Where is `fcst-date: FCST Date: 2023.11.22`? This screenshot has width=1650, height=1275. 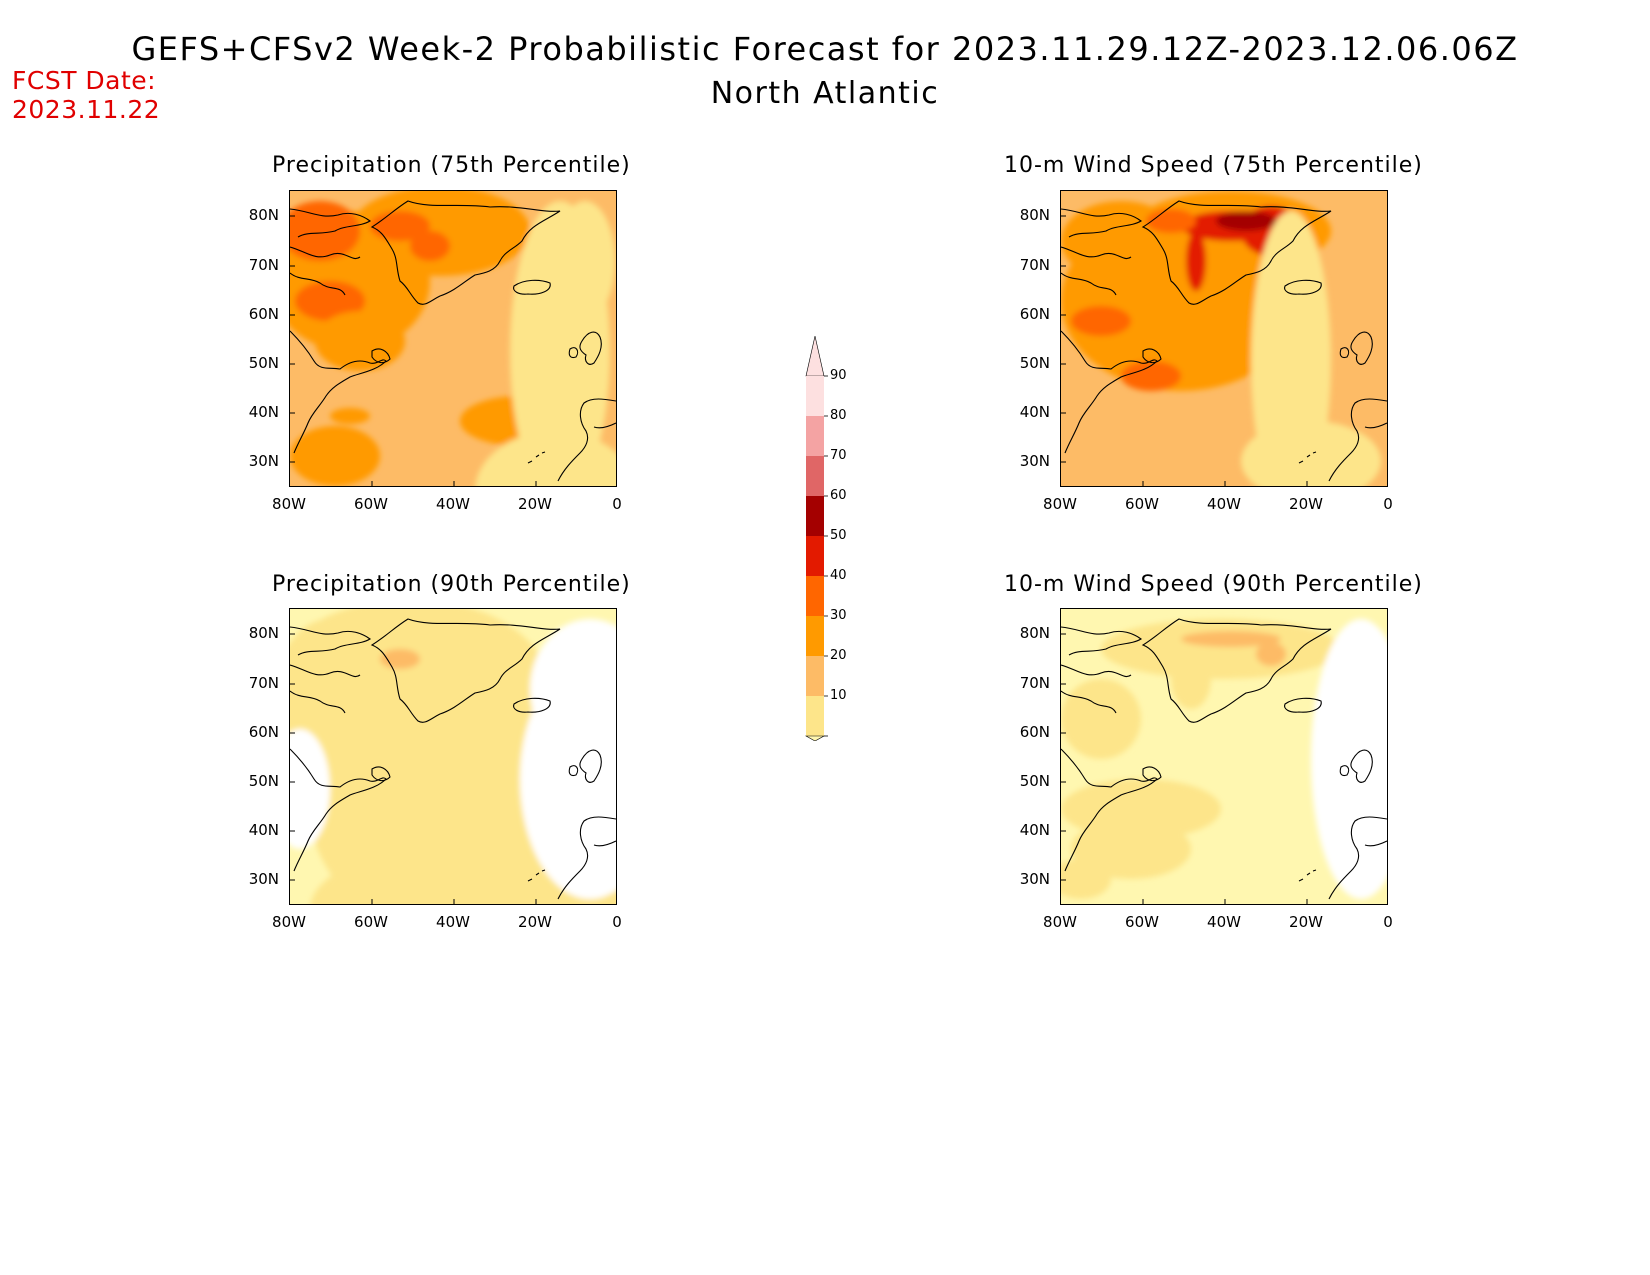 fcst-date: FCST Date: 2023.11.22 is located at coordinates (86, 95).